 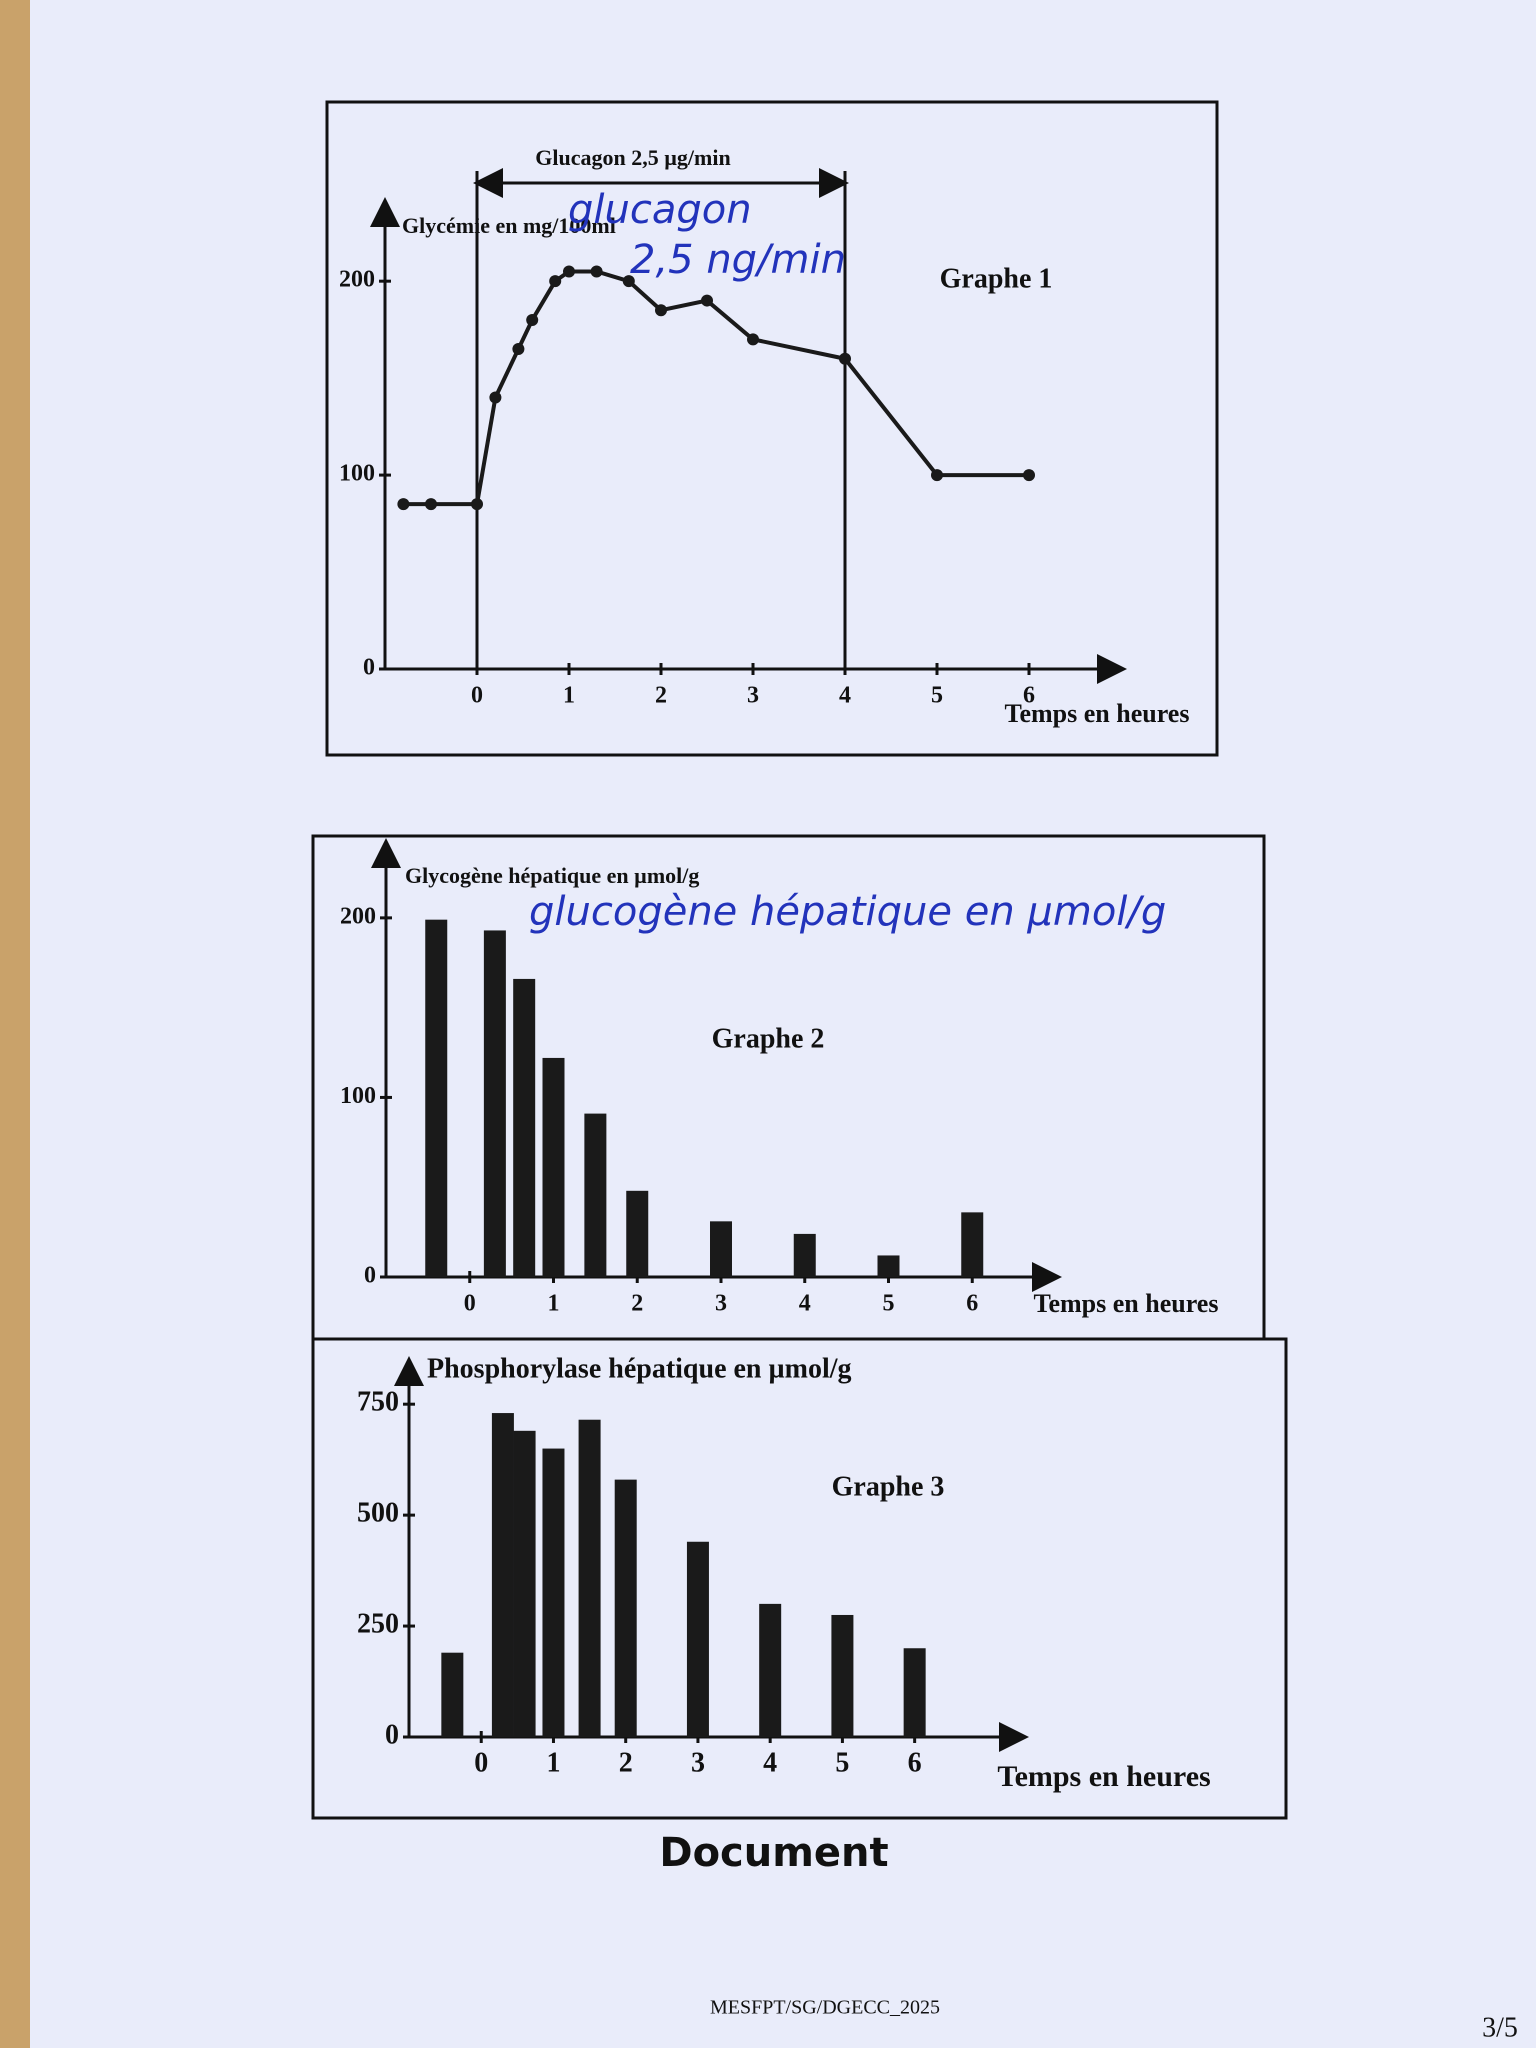 I want to click on y-tick-label: 750, so click(x=378, y=1402).